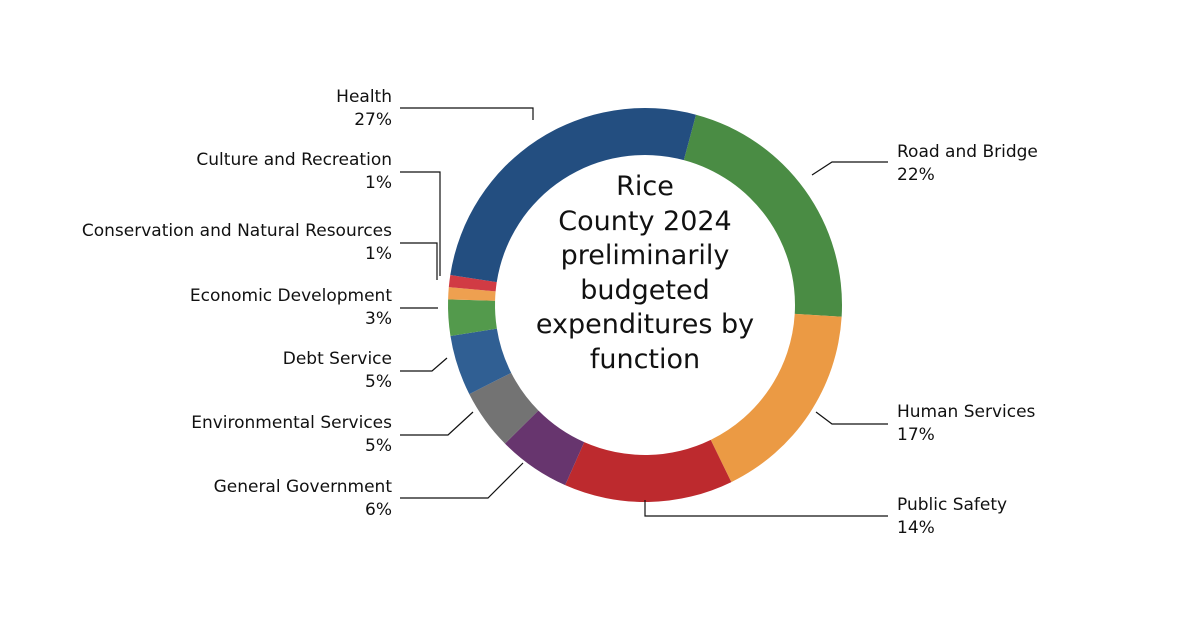 This screenshot has width=1200, height=630. What do you see at coordinates (291, 434) in the screenshot?
I see `label-environmental-services: Environmental Services 5%` at bounding box center [291, 434].